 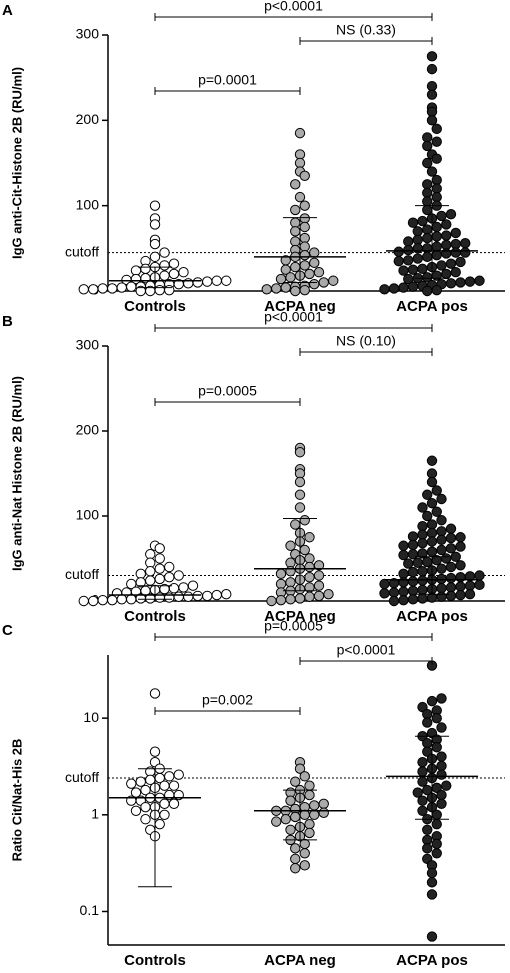 I want to click on comparison-label: p<0.0001, so click(x=293, y=317).